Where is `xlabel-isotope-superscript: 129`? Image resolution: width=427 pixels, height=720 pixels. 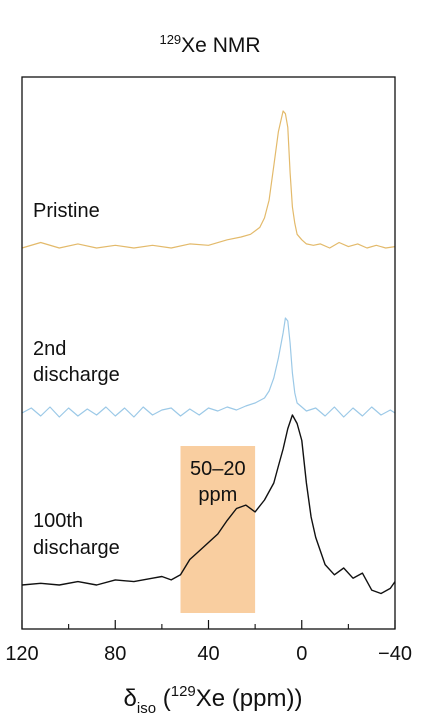
xlabel-isotope-superscript: 129 is located at coordinates (183, 691).